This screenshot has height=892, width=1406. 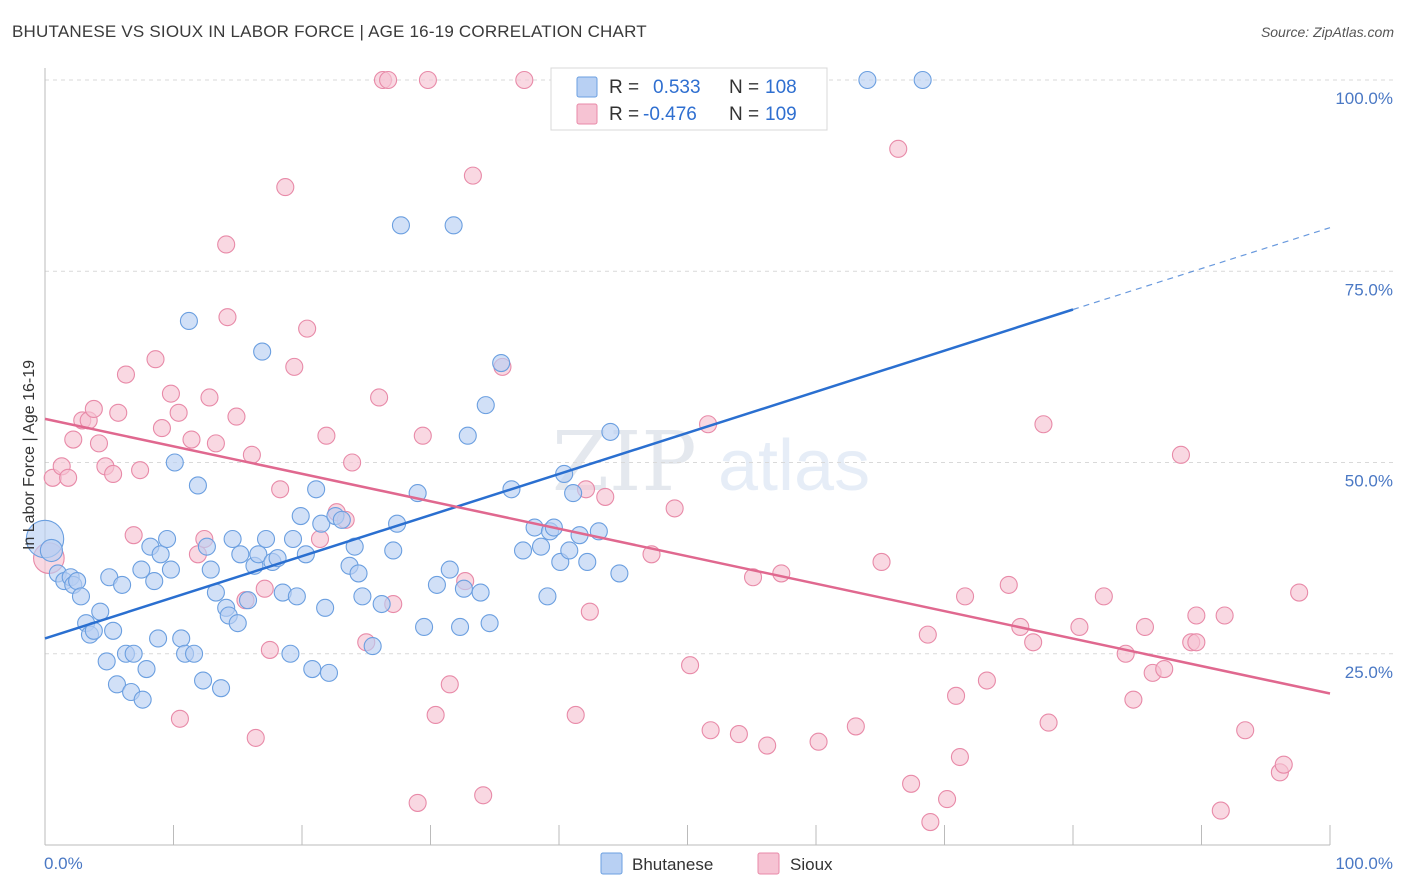 I want to click on y-tick-label: 50.0%, so click(x=1369, y=481).